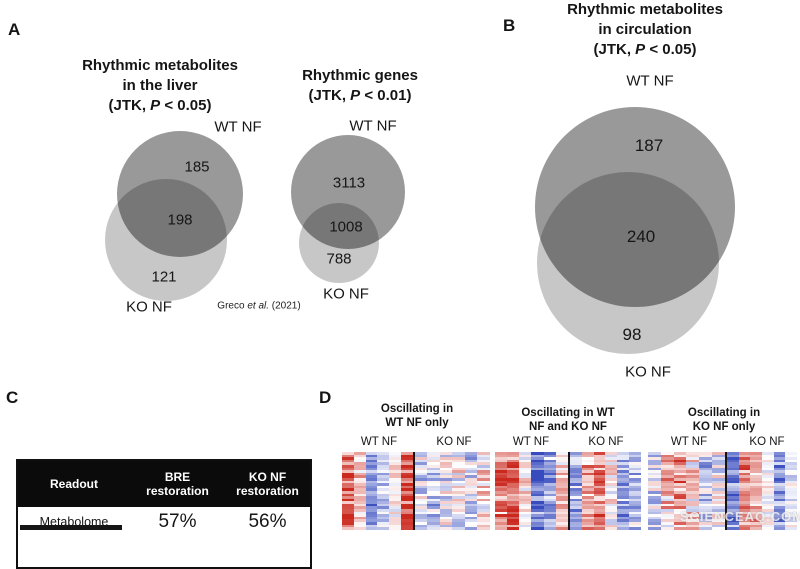  What do you see at coordinates (417, 416) in the screenshot?
I see `heatmap-1-title: Oscillating in WT NF only` at bounding box center [417, 416].